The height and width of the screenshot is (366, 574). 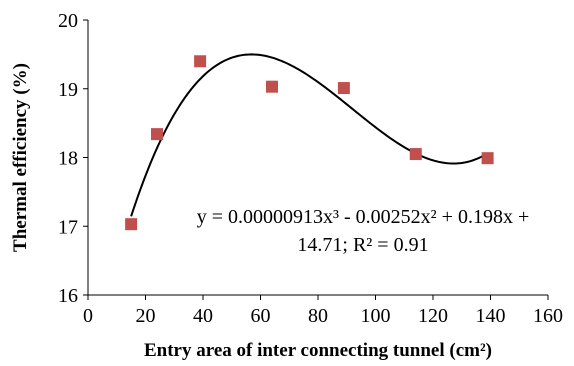 What do you see at coordinates (68, 90) in the screenshot?
I see `y-tick-label: 19` at bounding box center [68, 90].